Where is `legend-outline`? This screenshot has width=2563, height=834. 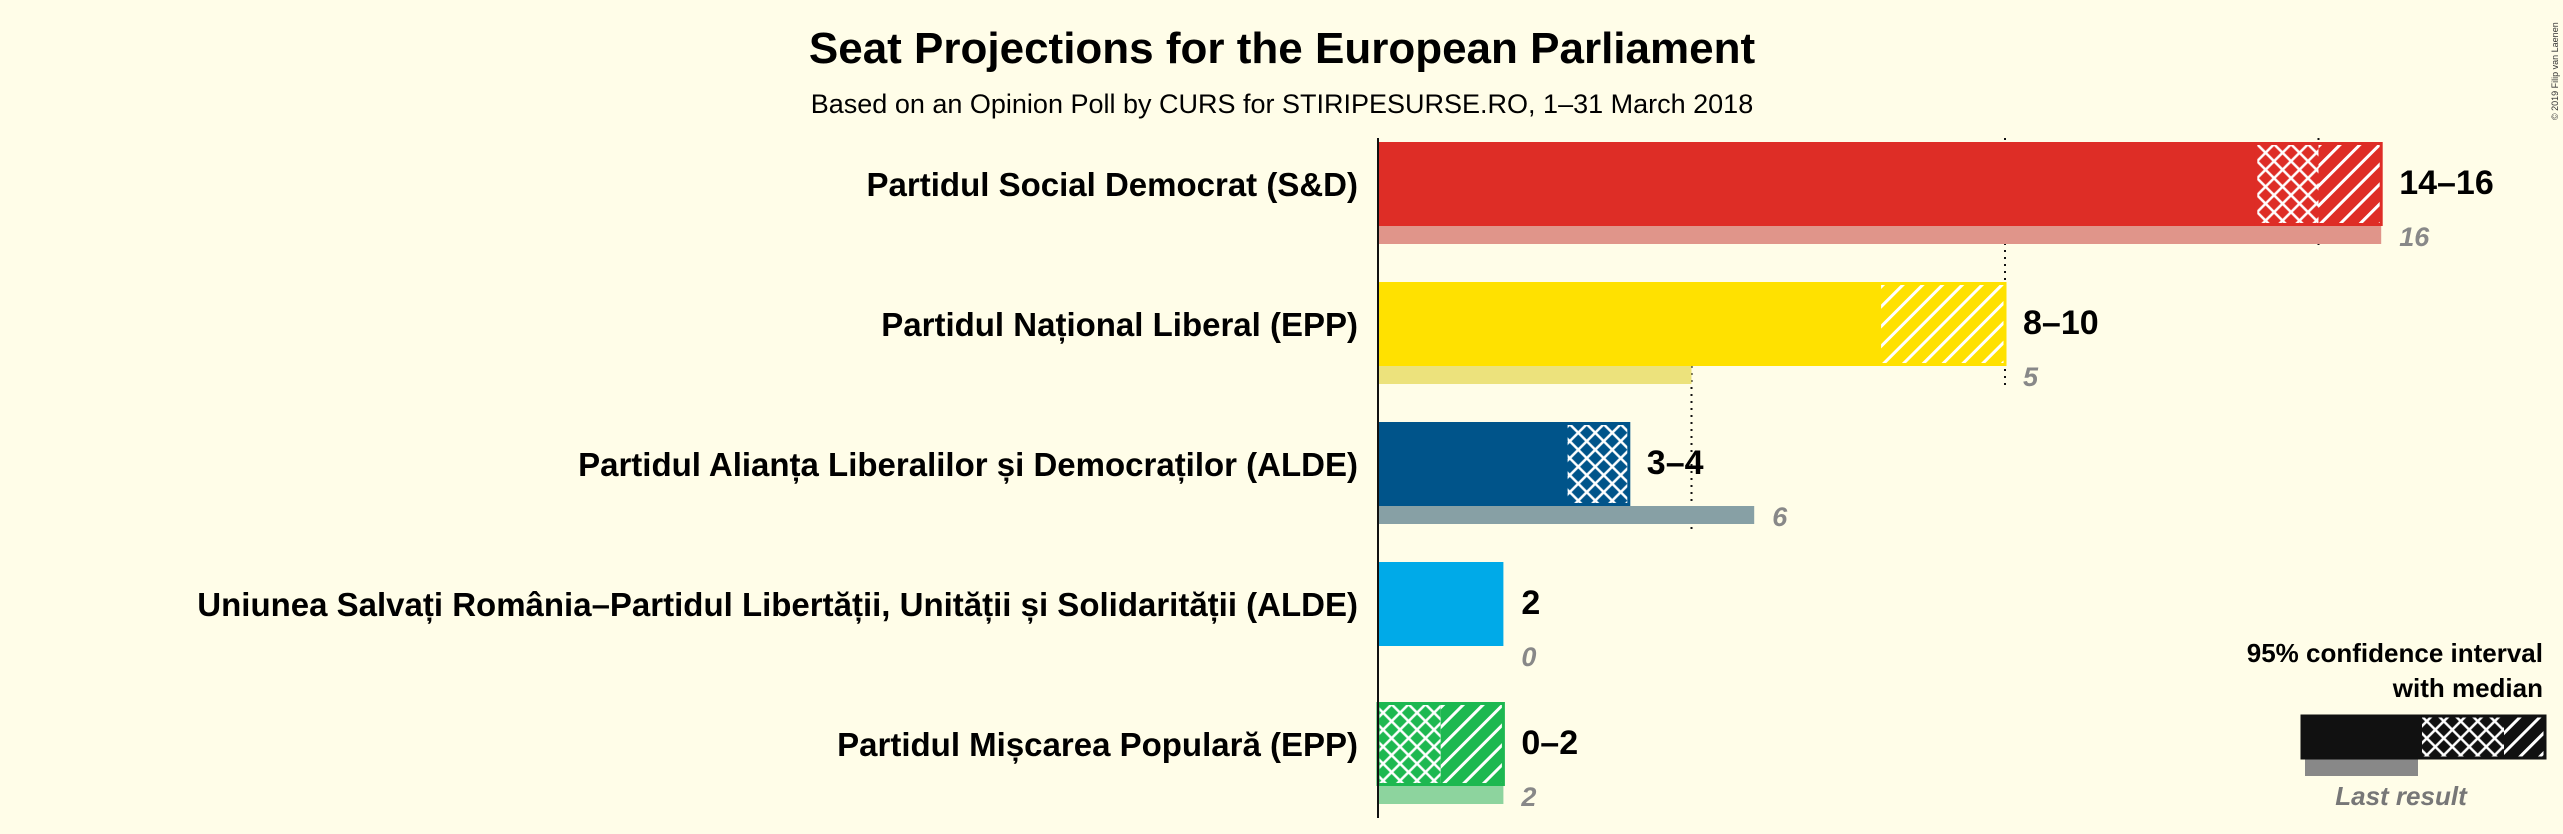 legend-outline is located at coordinates (2423, 737).